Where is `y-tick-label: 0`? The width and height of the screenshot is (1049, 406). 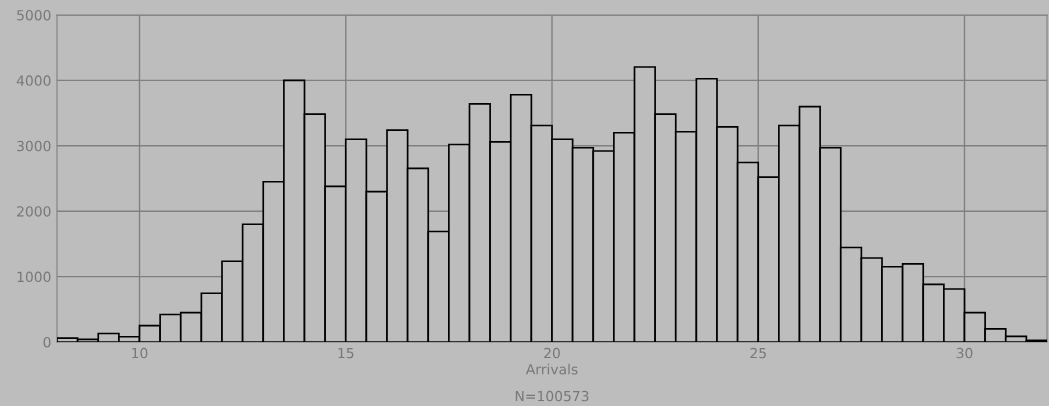 y-tick-label: 0 is located at coordinates (47, 342).